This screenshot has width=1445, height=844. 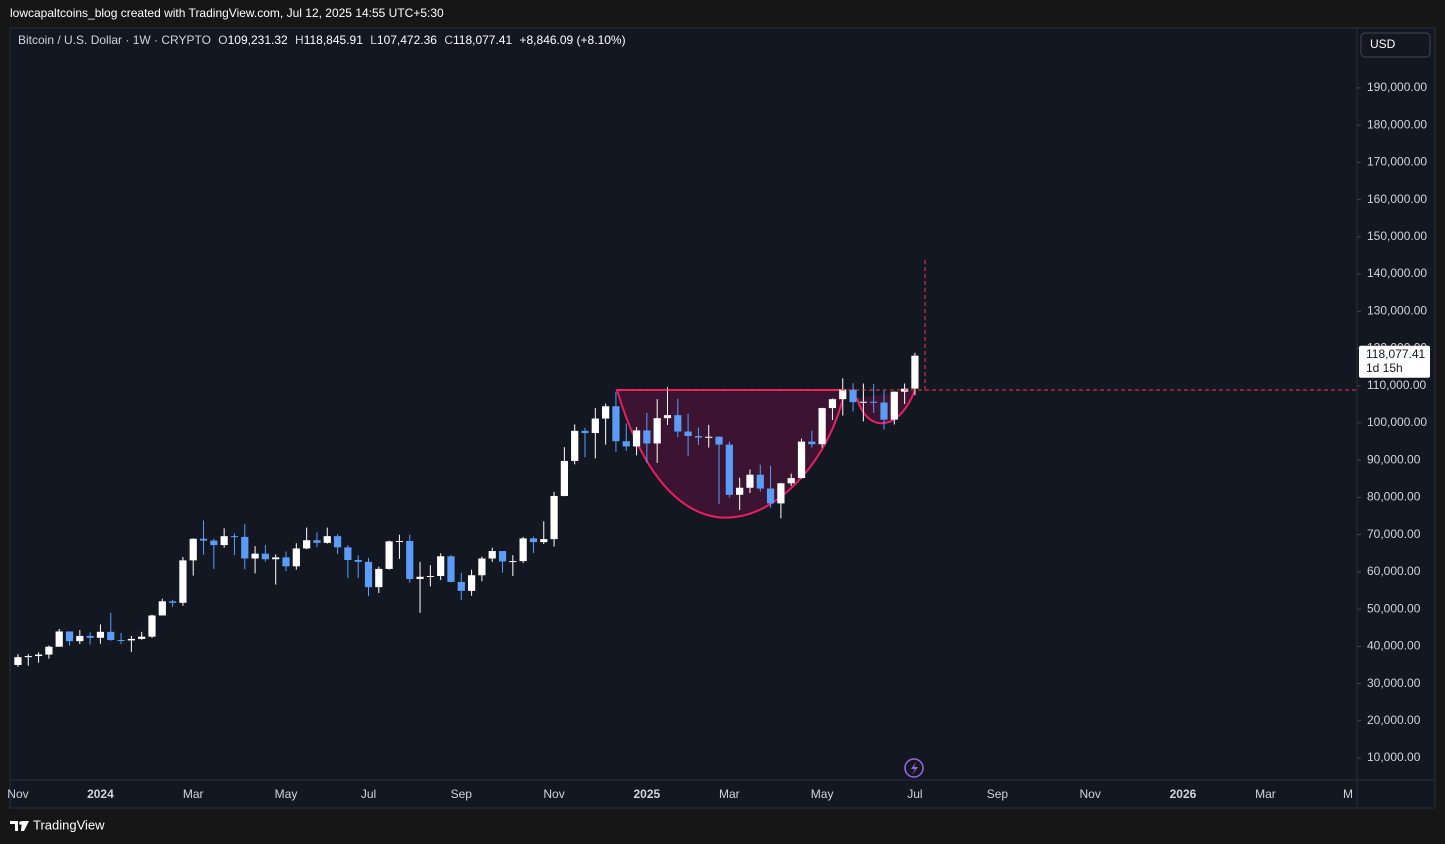 I want to click on y-tick-label: 20,000.00, so click(x=1394, y=720).